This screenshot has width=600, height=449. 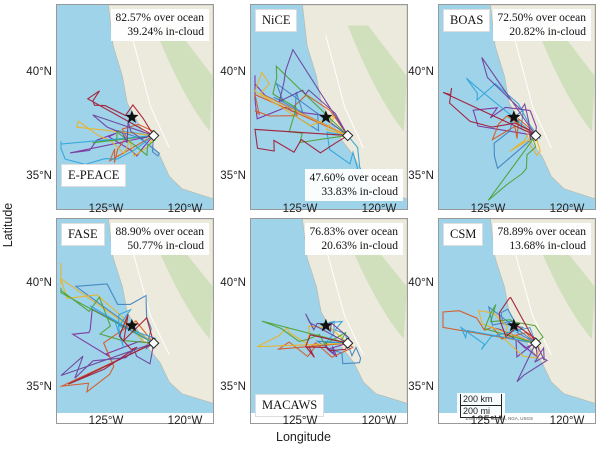 What do you see at coordinates (353, 232) in the screenshot?
I see `ocean-percentage: 76.83% over ocean` at bounding box center [353, 232].